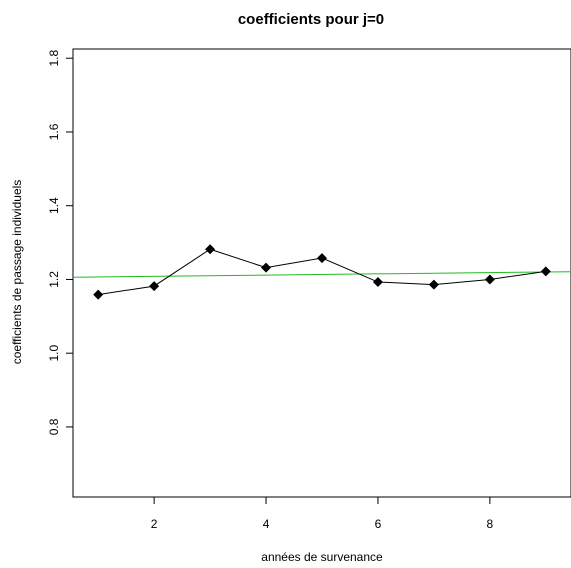 The width and height of the screenshot is (571, 568). I want to click on y-tick-label: 1.0, so click(54, 353).